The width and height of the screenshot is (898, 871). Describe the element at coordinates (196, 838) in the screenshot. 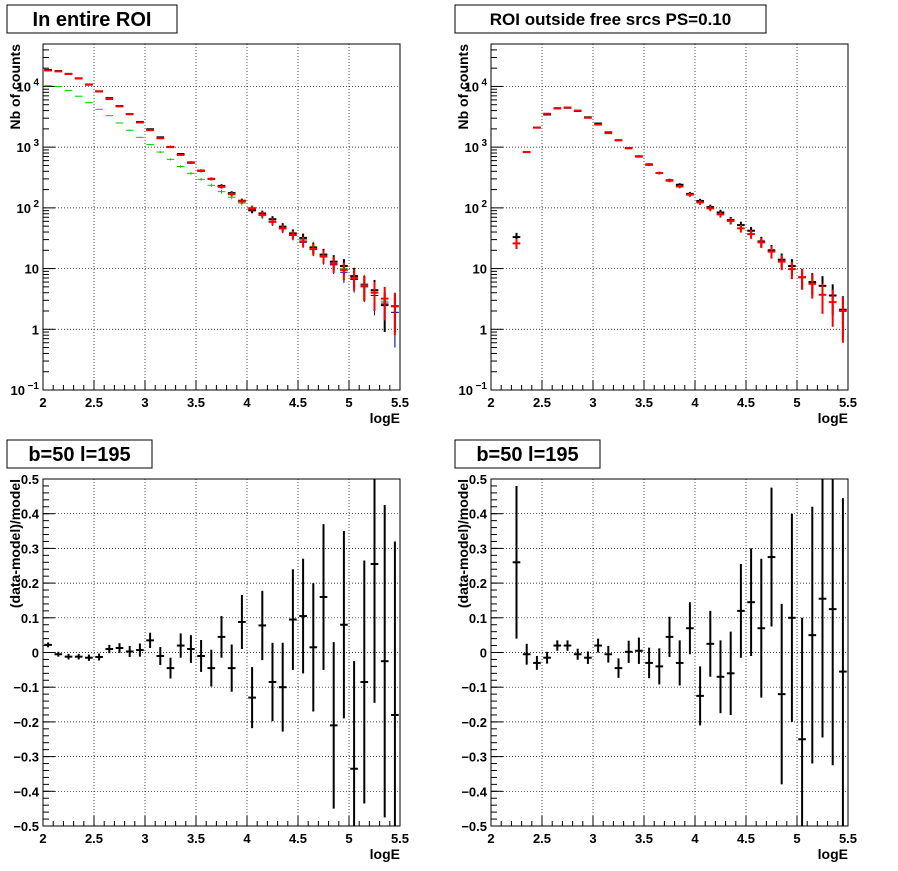

I see `x-tick-label: 3.5` at that location.